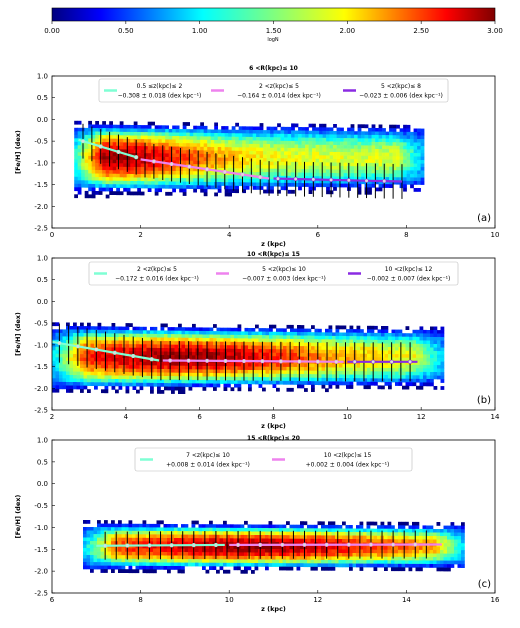 Image resolution: width=520 pixels, height=628 pixels. What do you see at coordinates (52, 235) in the screenshot?
I see `x-tick-label: 0` at bounding box center [52, 235].